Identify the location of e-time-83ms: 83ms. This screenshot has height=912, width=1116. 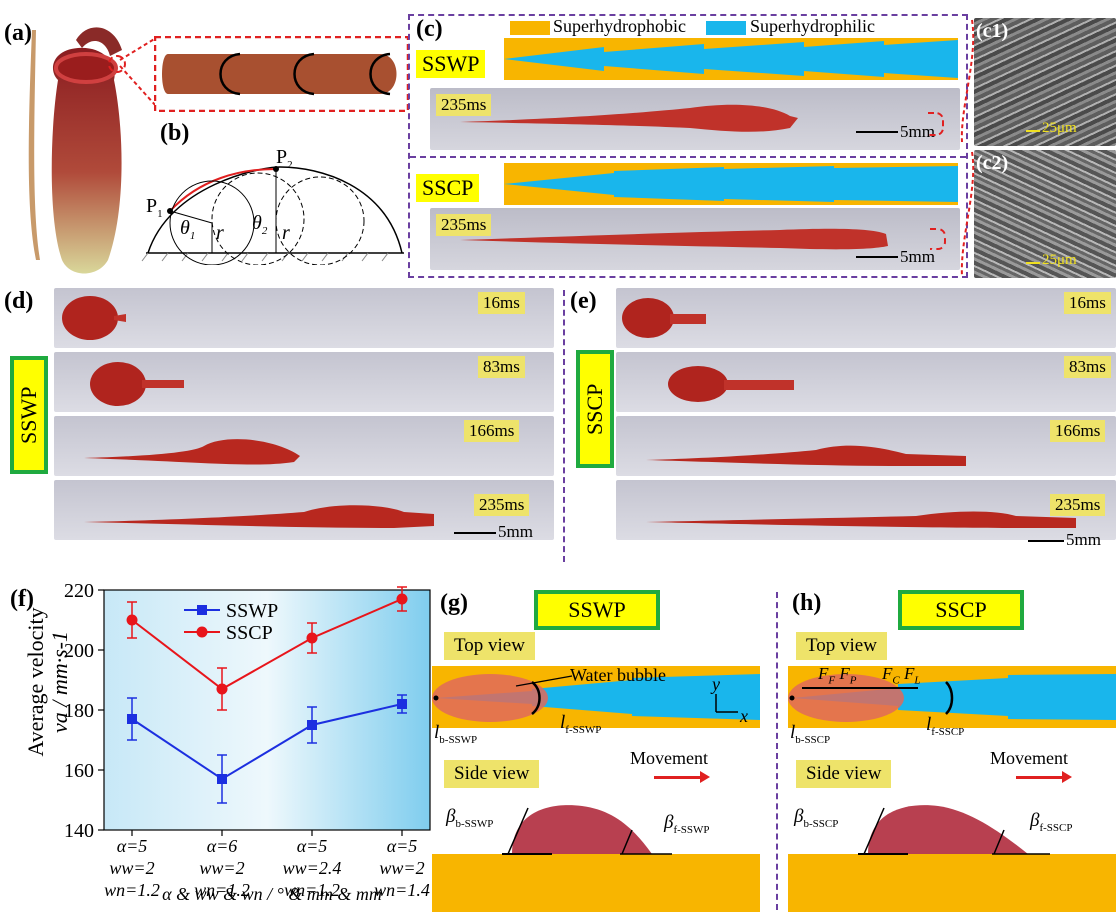
(1087, 367).